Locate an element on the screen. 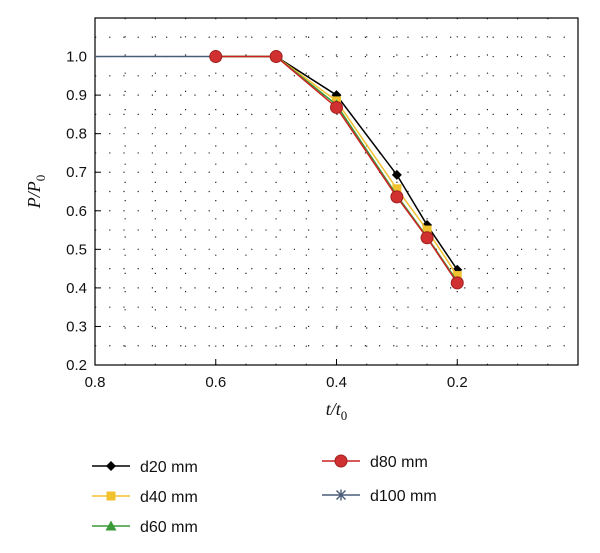  y-tick-label: 0.6 is located at coordinates (76, 211).